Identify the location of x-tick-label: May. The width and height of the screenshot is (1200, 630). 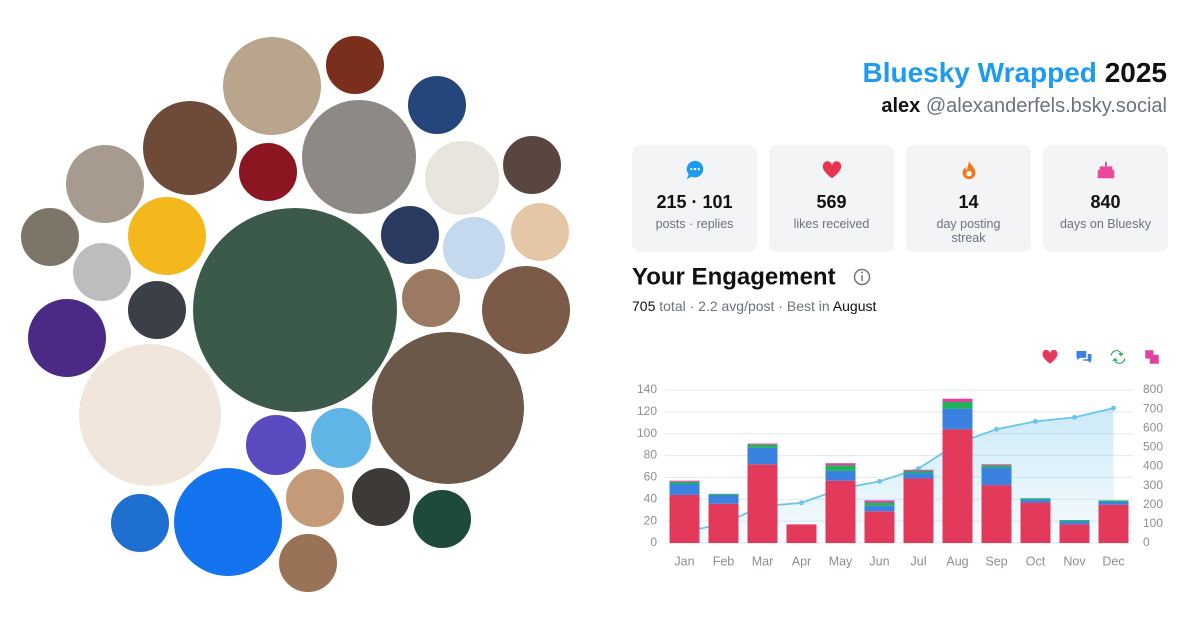
(841, 561).